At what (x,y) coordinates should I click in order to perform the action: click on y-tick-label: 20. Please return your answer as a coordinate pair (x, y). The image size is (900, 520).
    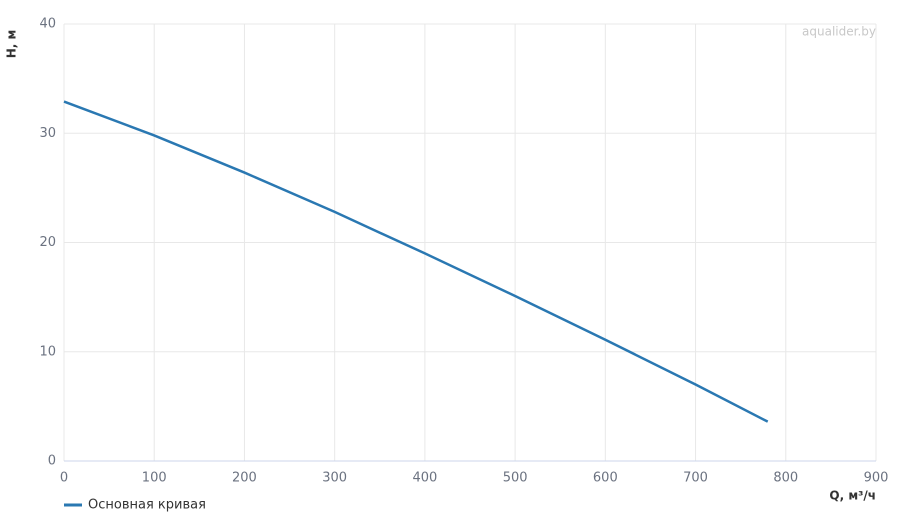
    Looking at the image, I should click on (47, 242).